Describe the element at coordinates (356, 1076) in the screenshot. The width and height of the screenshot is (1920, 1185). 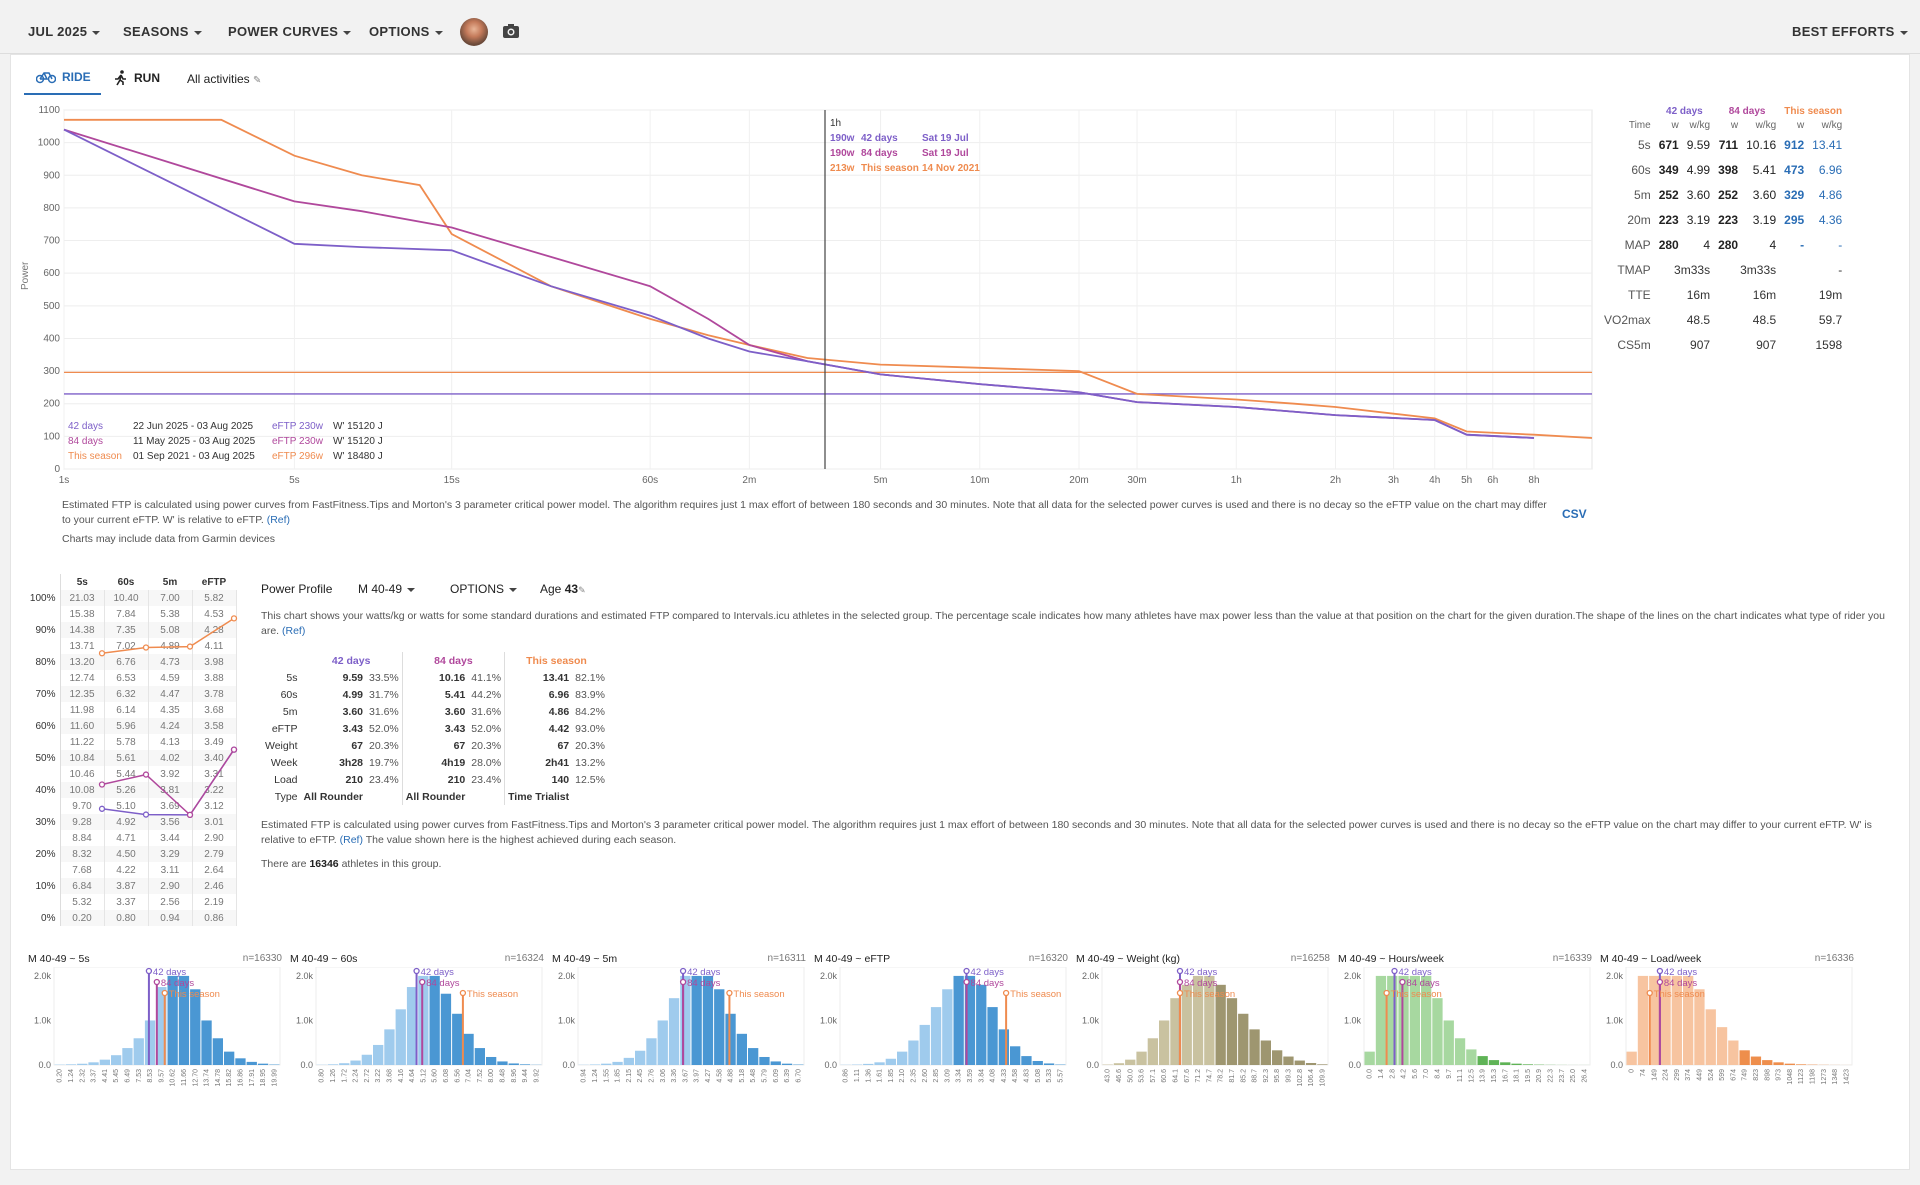
I see `histogram-x-tick: 2.24` at that location.